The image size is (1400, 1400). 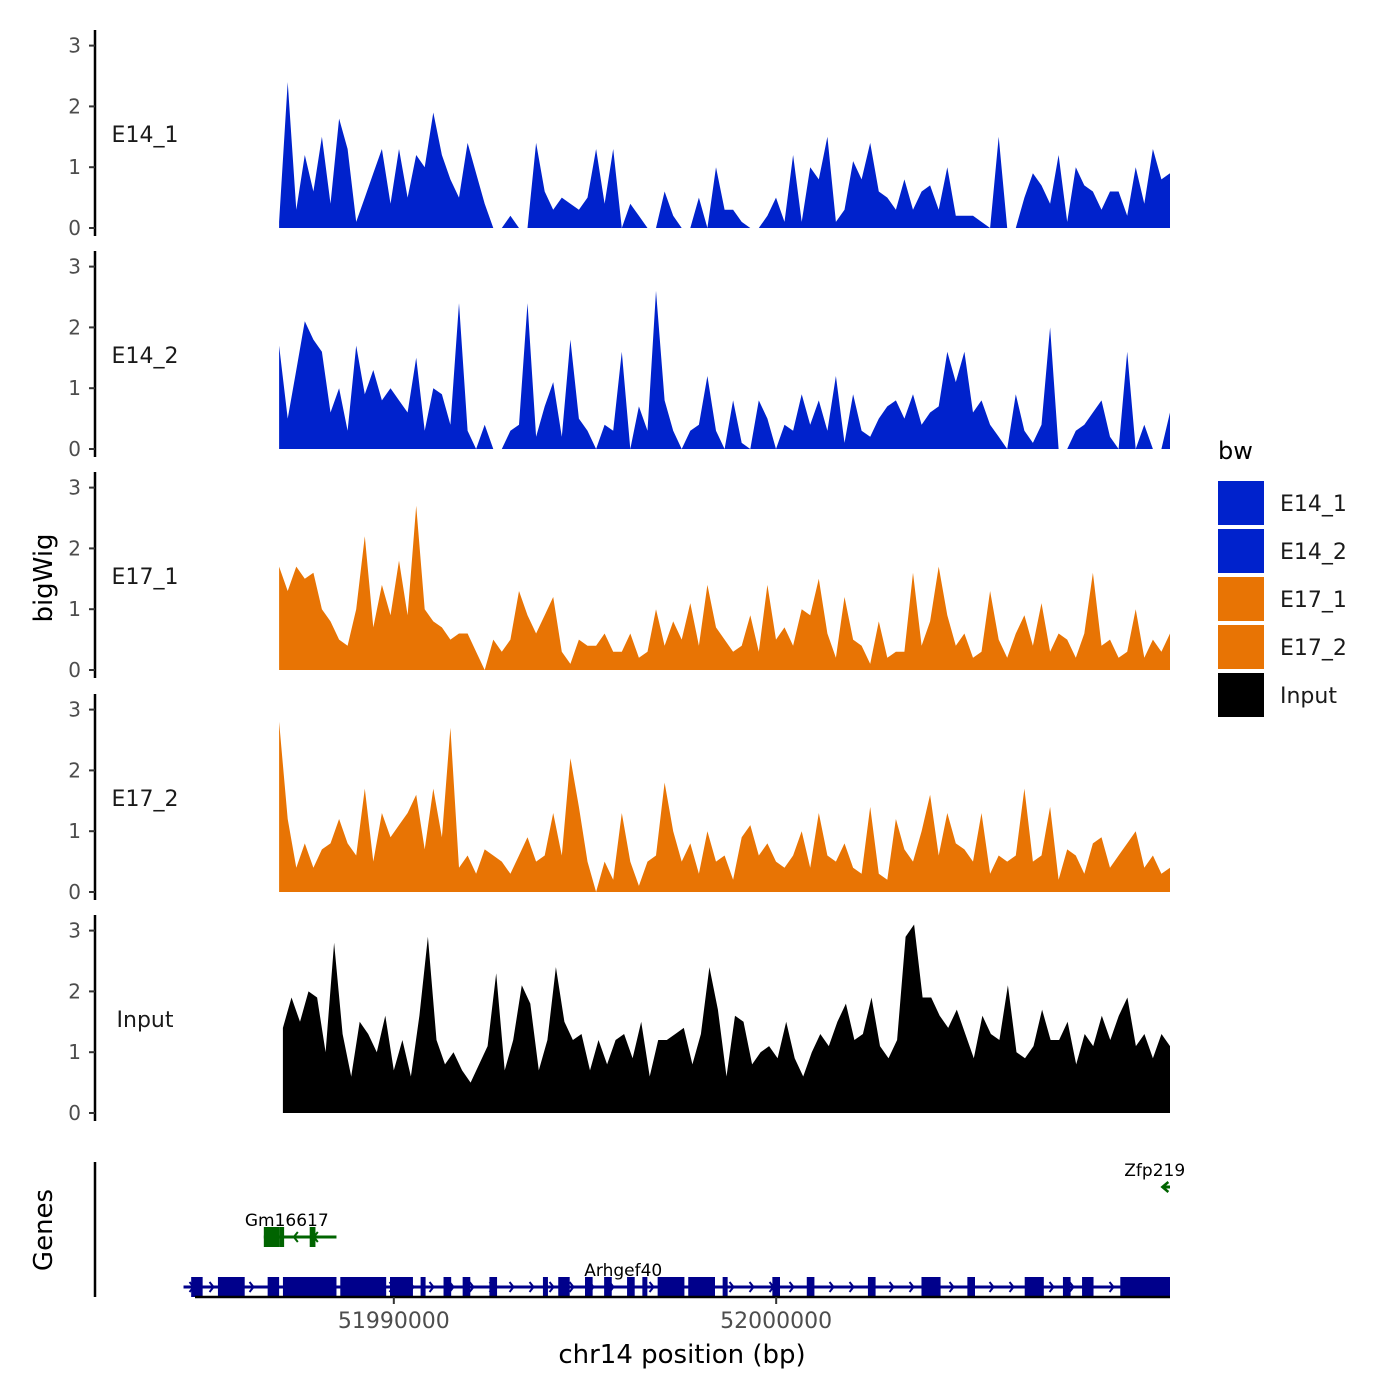 What do you see at coordinates (1313, 504) in the screenshot?
I see `legend-label: E14_1` at bounding box center [1313, 504].